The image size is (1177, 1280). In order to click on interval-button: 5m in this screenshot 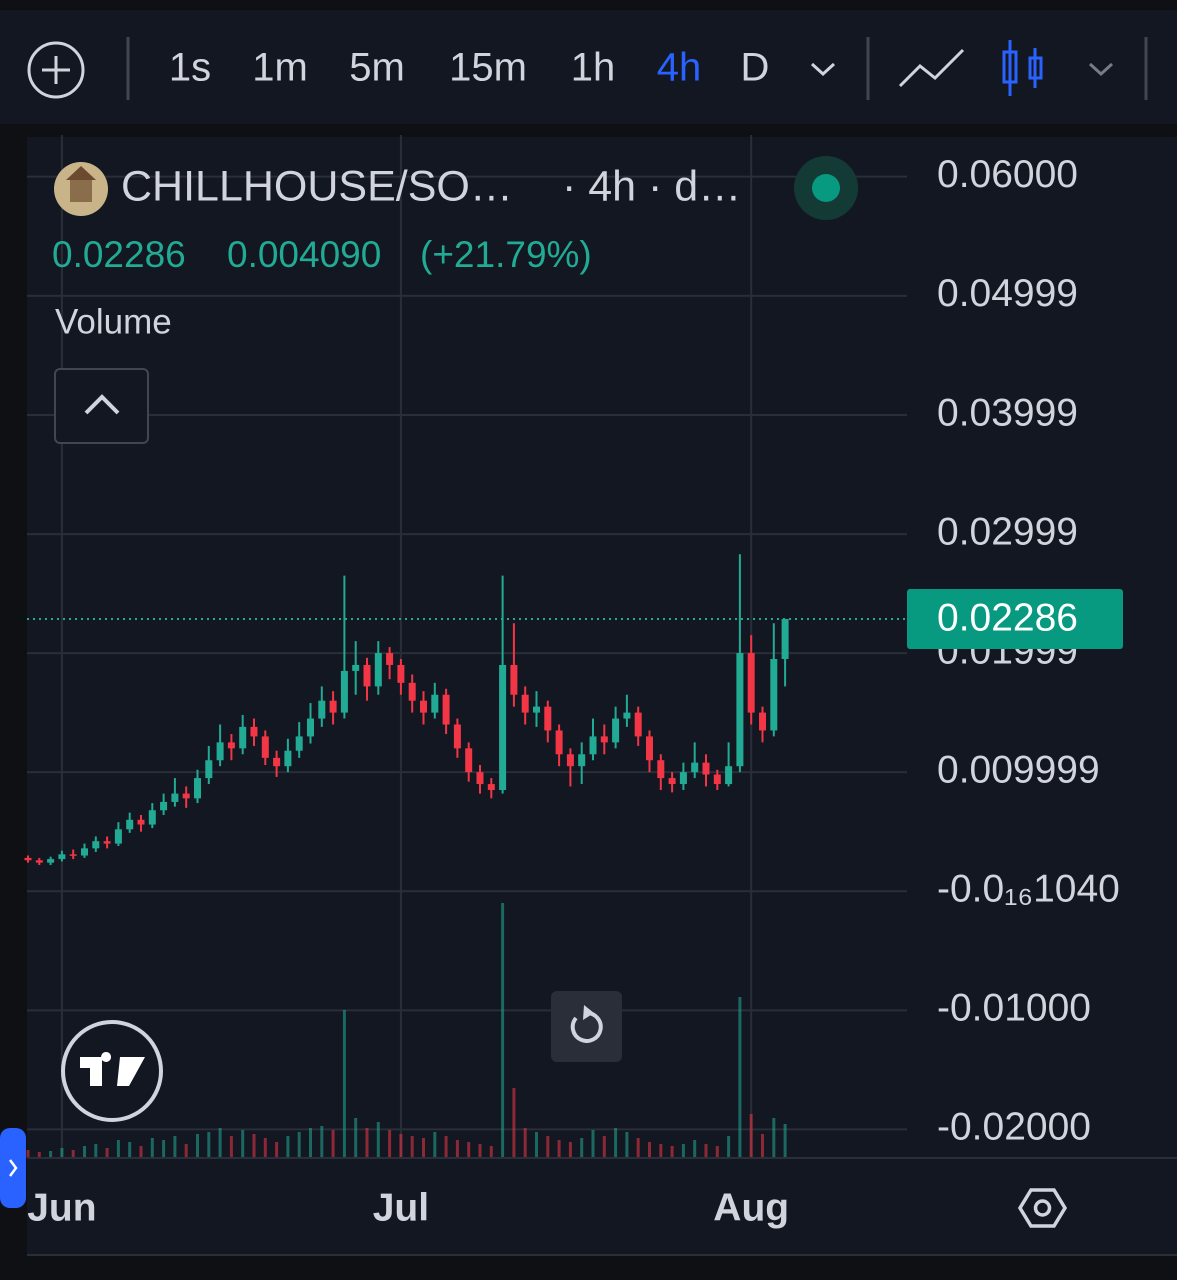, I will do `click(377, 68)`.